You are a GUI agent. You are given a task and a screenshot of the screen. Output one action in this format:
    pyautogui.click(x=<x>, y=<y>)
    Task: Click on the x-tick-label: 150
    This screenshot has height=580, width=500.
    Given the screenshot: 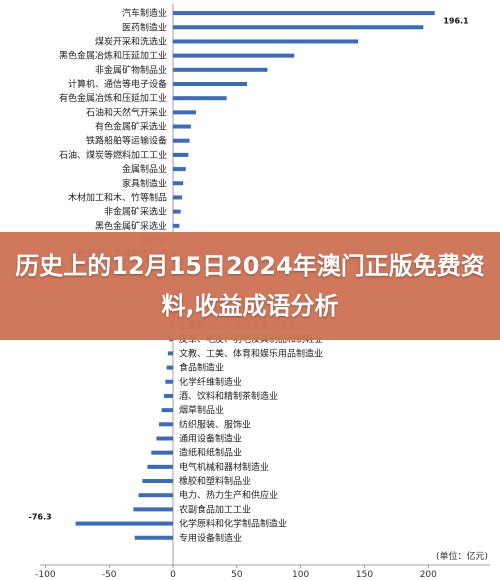 What is the action you would take?
    pyautogui.click(x=364, y=575)
    